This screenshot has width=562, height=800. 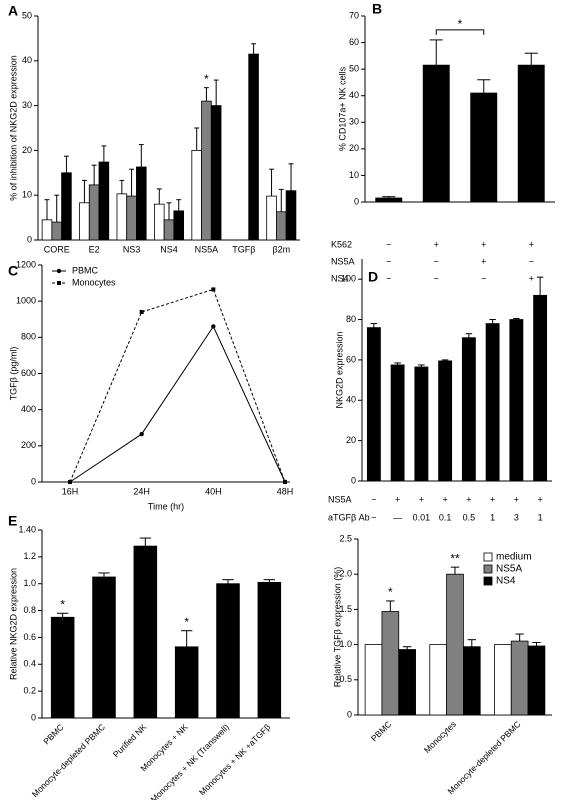 What do you see at coordinates (351, 319) in the screenshot?
I see `y-tick-label: 80` at bounding box center [351, 319].